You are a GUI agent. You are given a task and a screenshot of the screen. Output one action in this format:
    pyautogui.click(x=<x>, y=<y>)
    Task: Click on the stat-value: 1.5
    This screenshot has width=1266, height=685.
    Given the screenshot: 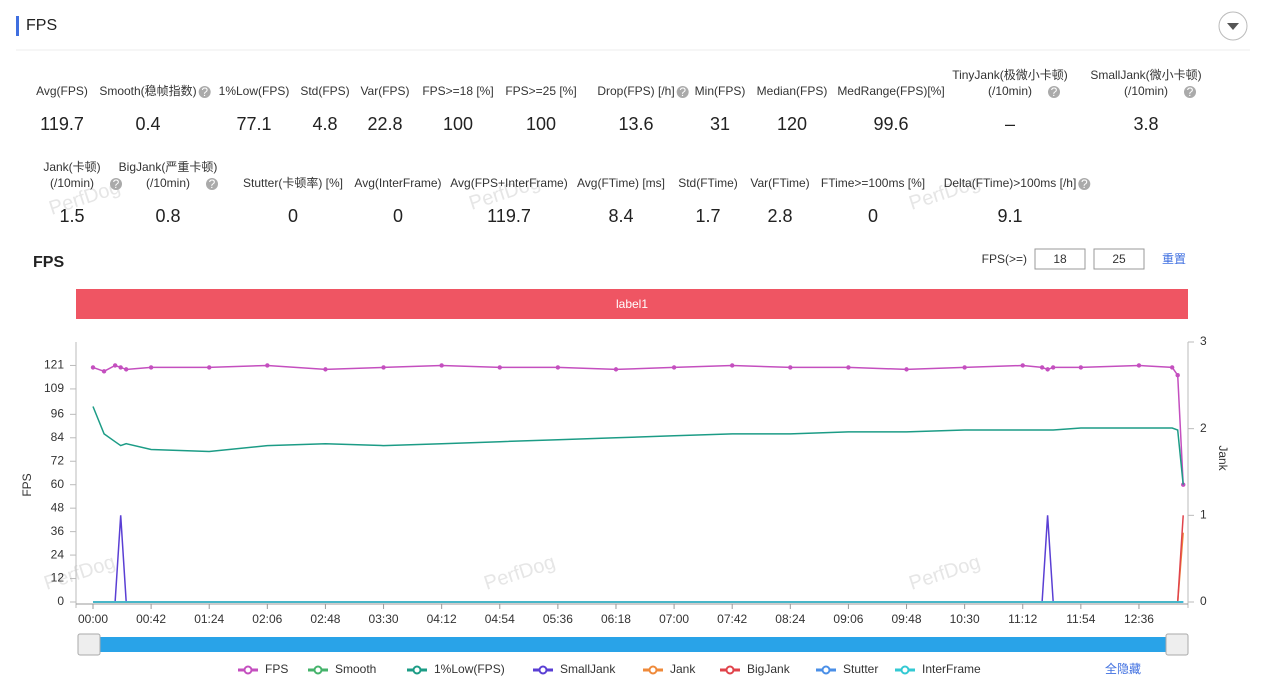 What is the action you would take?
    pyautogui.click(x=71, y=216)
    